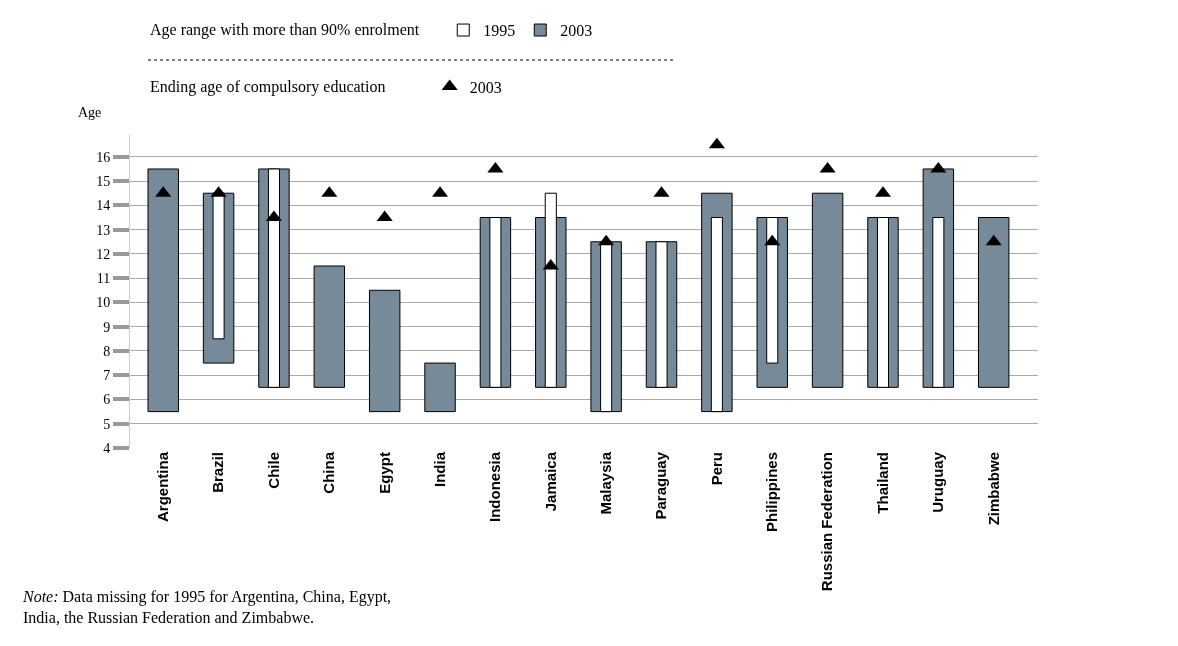 The height and width of the screenshot is (646, 1178). What do you see at coordinates (495, 487) in the screenshot?
I see `x-tick-label: Indonesia` at bounding box center [495, 487].